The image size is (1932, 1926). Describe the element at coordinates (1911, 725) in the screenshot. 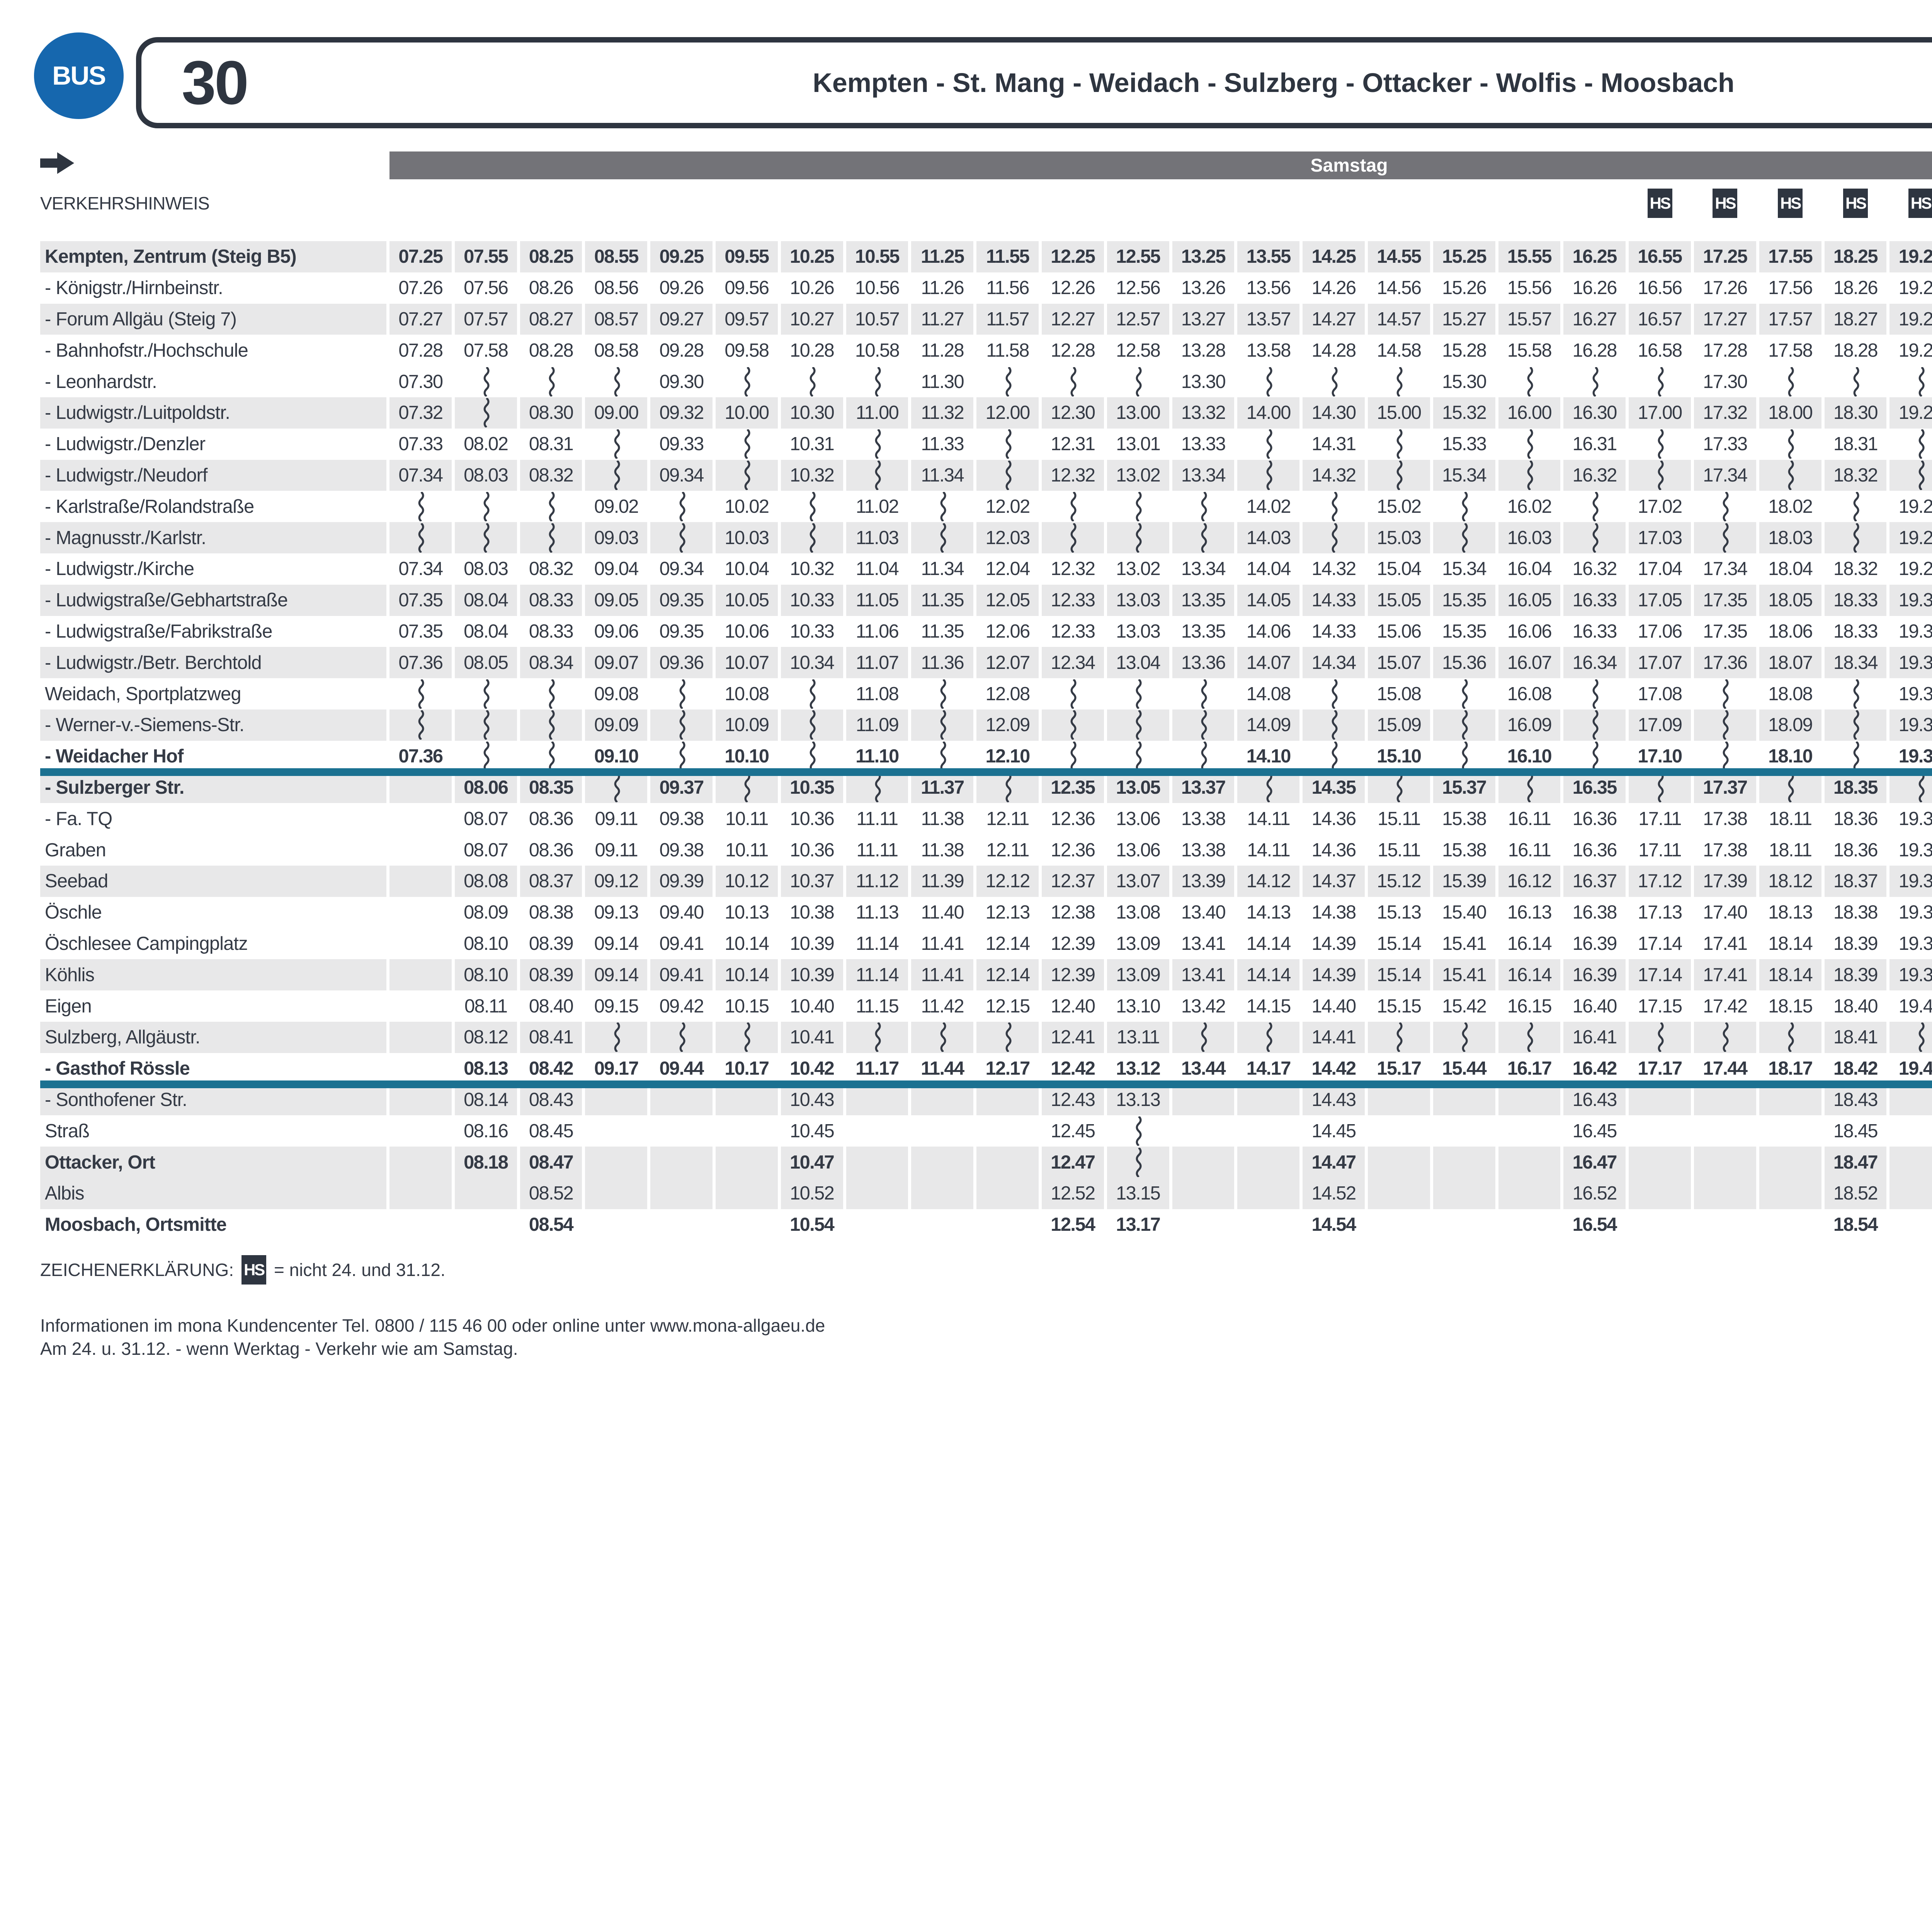

I see `time-cell: 19.34` at that location.